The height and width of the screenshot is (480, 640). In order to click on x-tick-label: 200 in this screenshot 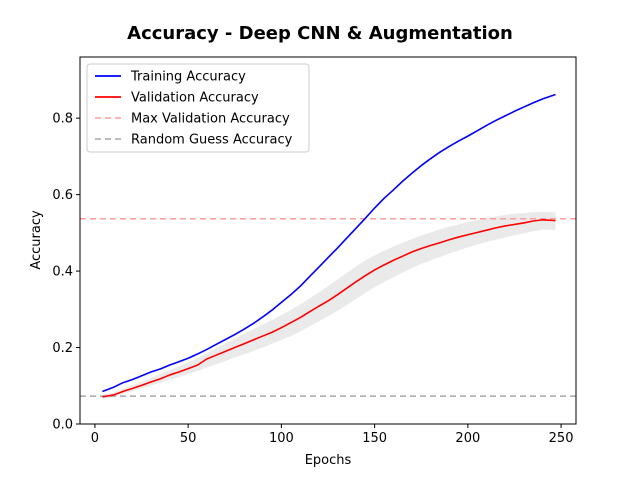, I will do `click(467, 438)`.